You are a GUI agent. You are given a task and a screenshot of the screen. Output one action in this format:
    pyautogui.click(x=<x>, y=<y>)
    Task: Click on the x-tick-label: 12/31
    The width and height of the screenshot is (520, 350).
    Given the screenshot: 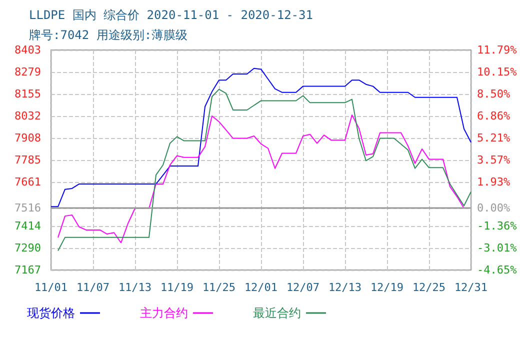 What is the action you would take?
    pyautogui.click(x=471, y=287)
    